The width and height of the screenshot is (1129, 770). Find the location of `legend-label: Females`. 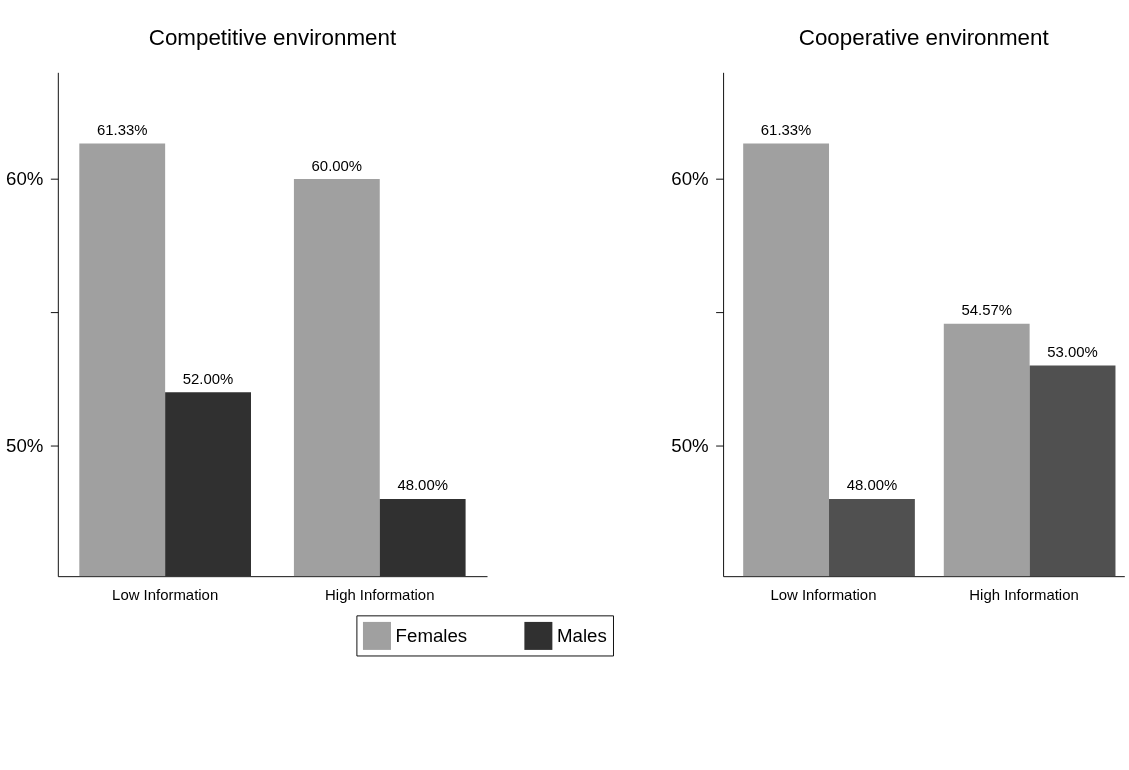

legend-label: Females is located at coordinates (431, 635).